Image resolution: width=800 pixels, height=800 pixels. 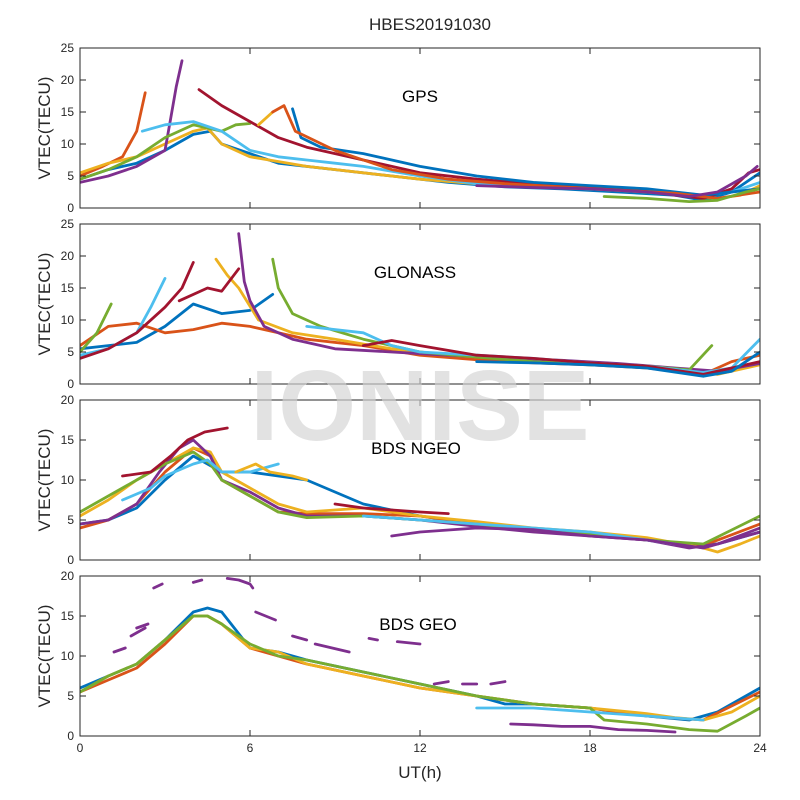 I want to click on panel-label: GLONASS, so click(x=415, y=272).